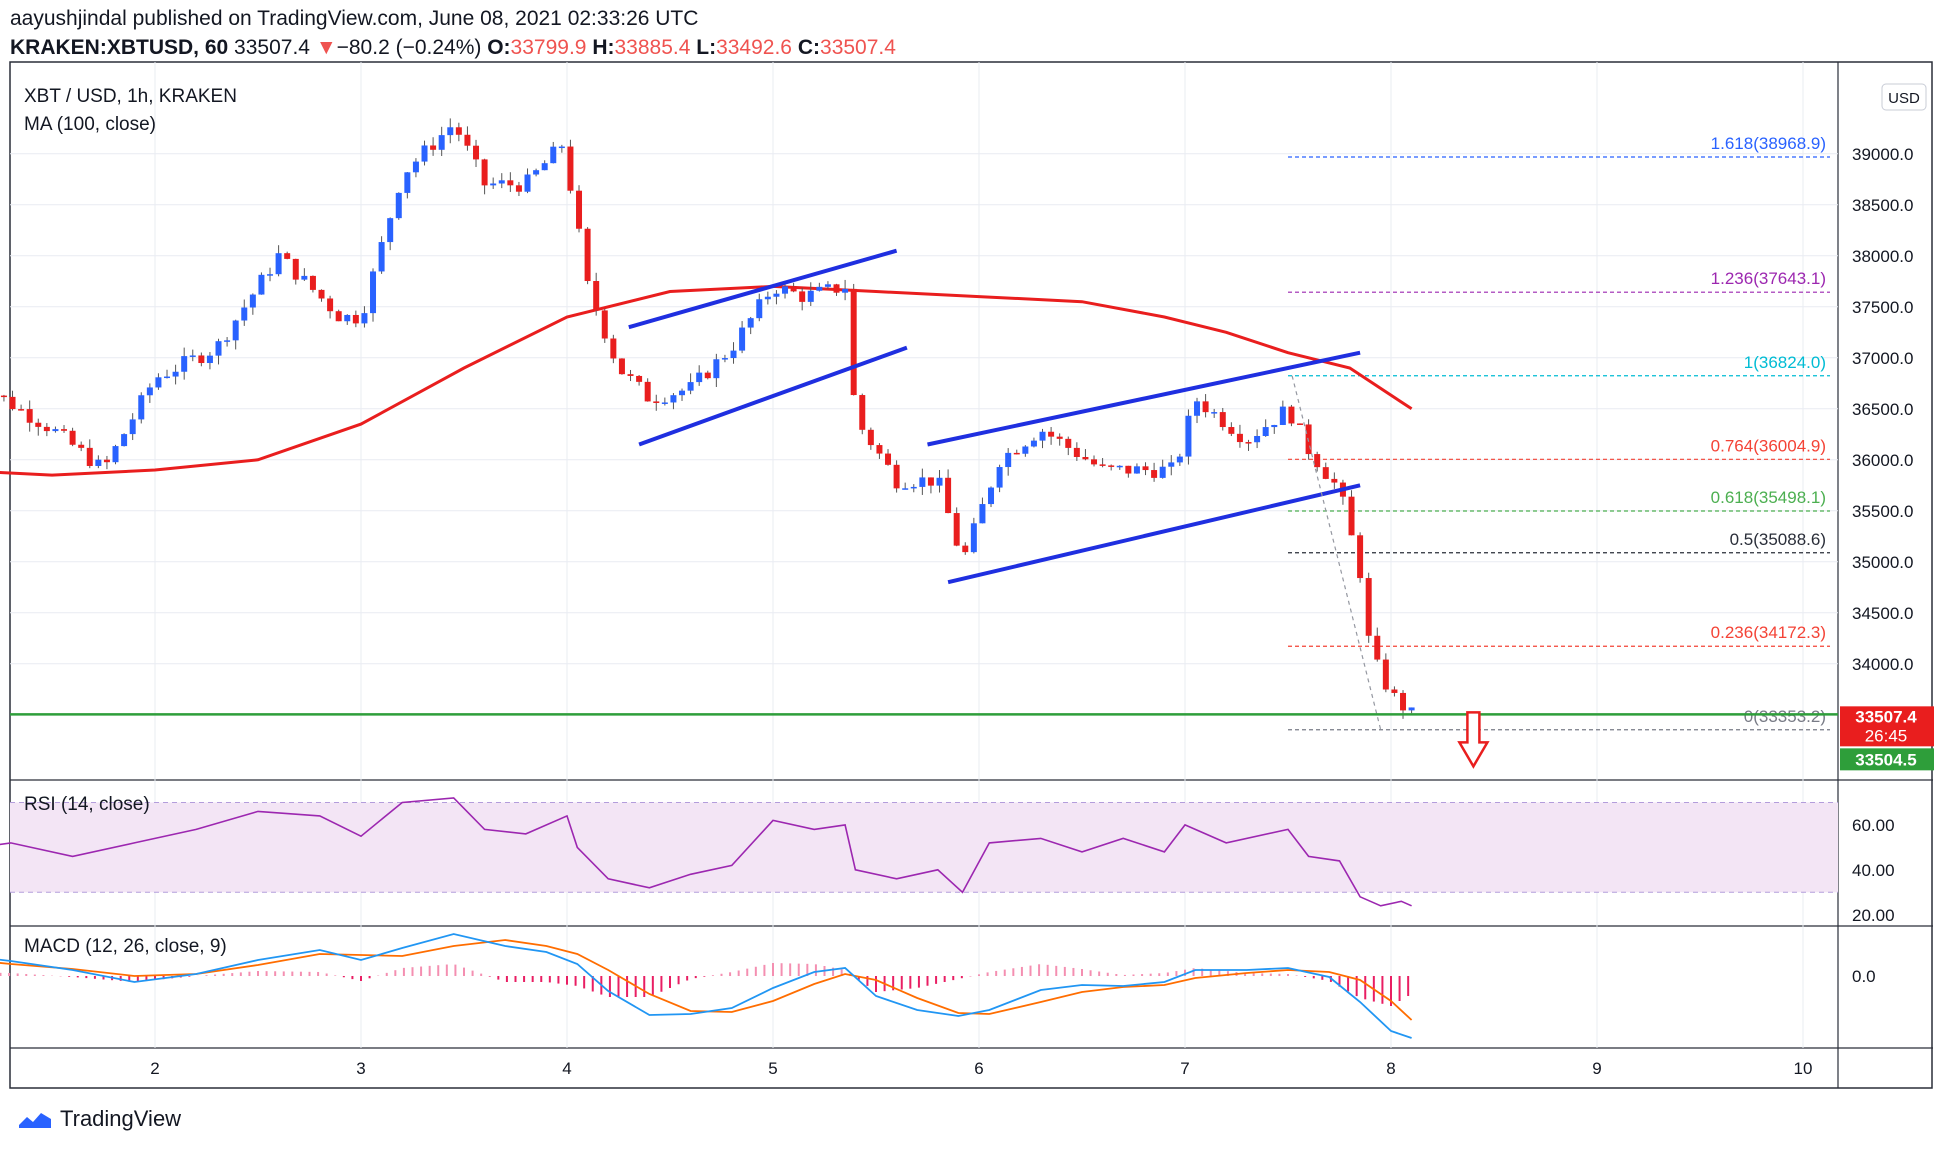 Image resolution: width=1943 pixels, height=1149 pixels. What do you see at coordinates (1882, 511) in the screenshot?
I see `y-tick-label: 35500.0` at bounding box center [1882, 511].